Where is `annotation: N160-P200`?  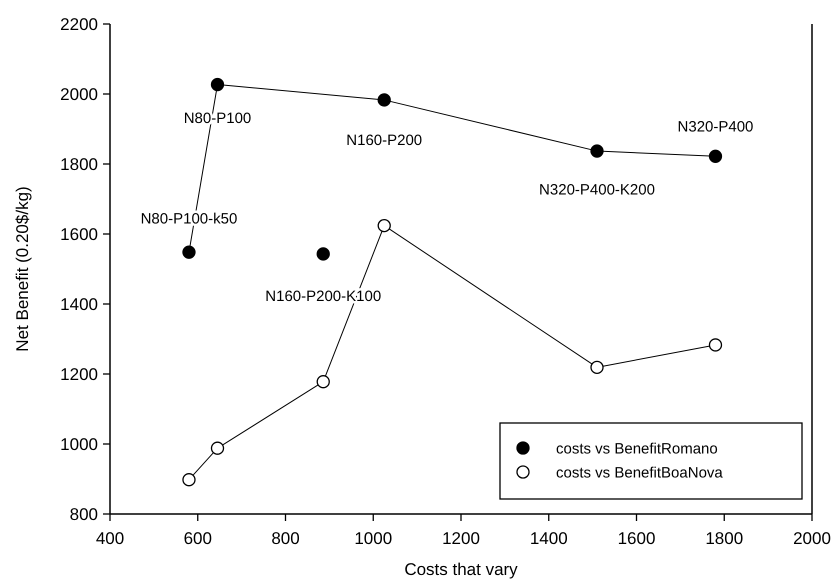
annotation: N160-P200 is located at coordinates (384, 141).